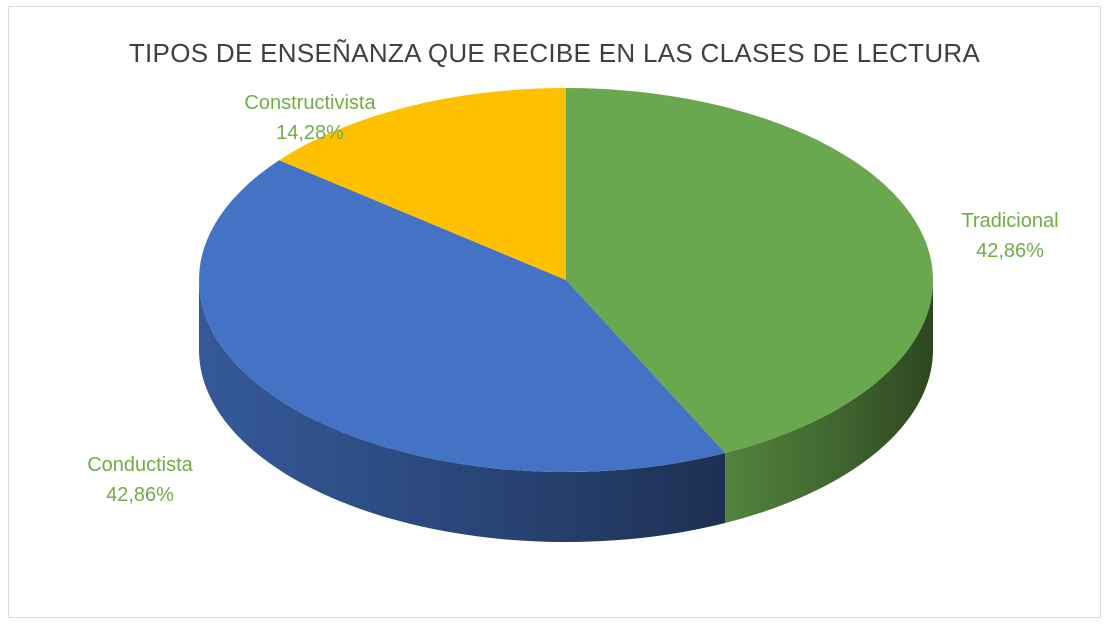  I want to click on data-label-value: 14,28%, so click(310, 133).